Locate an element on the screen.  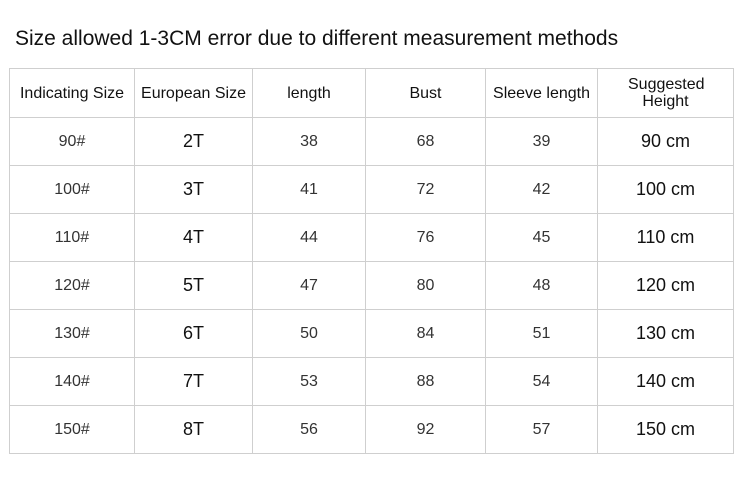
table-row: 120# 5T 47 80 48 120 cm is located at coordinates (371, 285).